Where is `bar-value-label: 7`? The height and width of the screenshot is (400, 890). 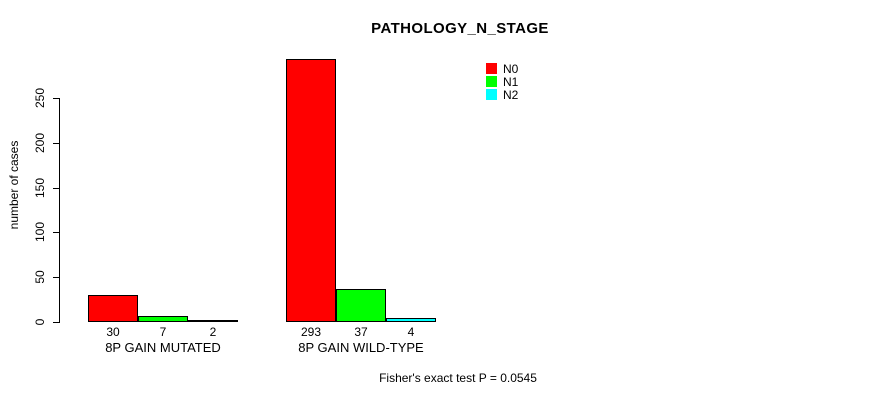
bar-value-label: 7 is located at coordinates (163, 332).